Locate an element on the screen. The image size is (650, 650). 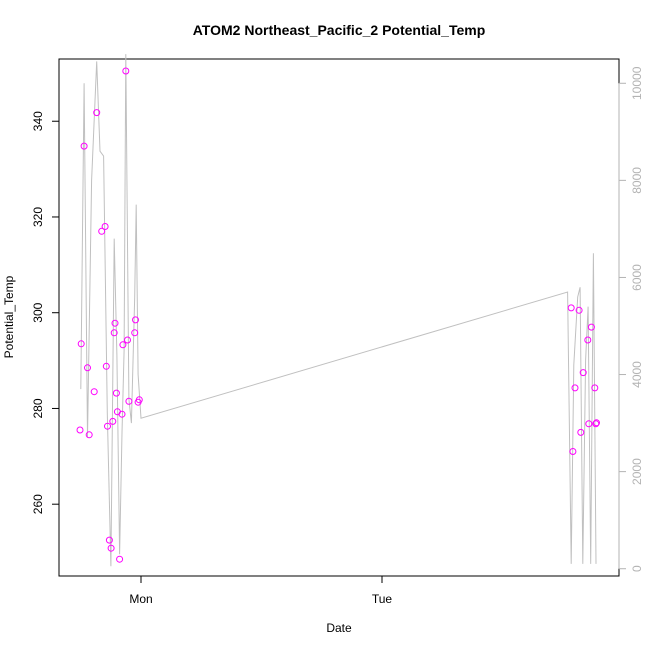
y-tick-label: 320 is located at coordinates (38, 217).